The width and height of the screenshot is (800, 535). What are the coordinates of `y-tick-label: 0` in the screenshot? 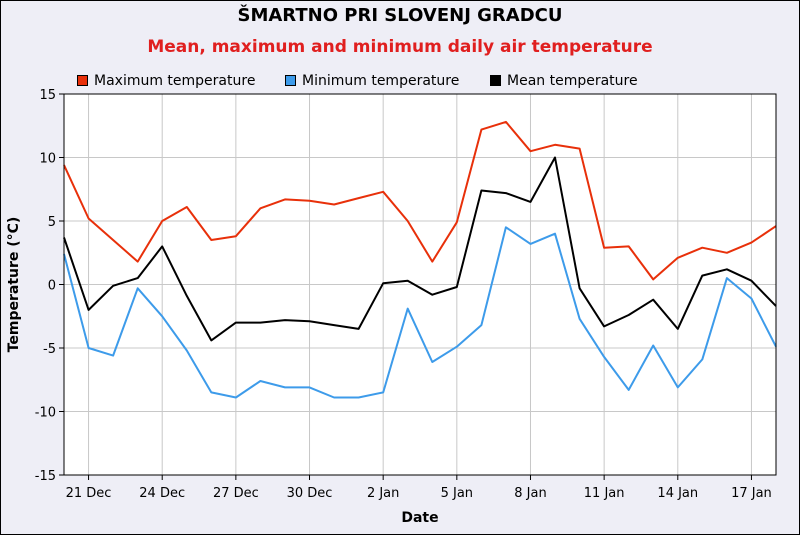 It's located at (52, 286).